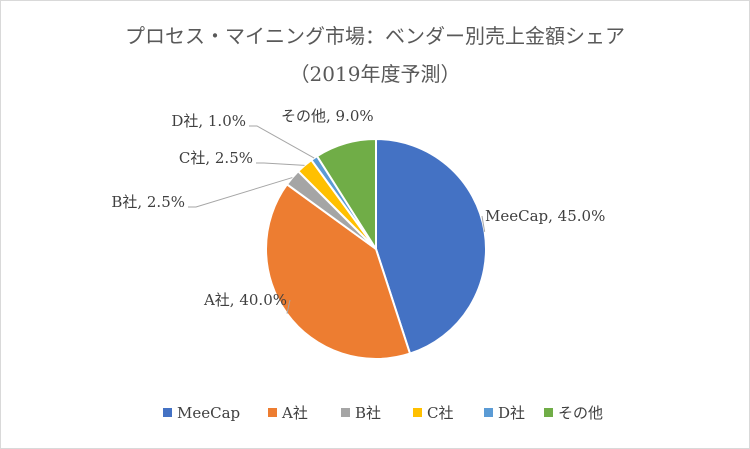 This screenshot has height=449, width=750. I want to click on chart-subtitle: （2019年度予測）, so click(375, 74).